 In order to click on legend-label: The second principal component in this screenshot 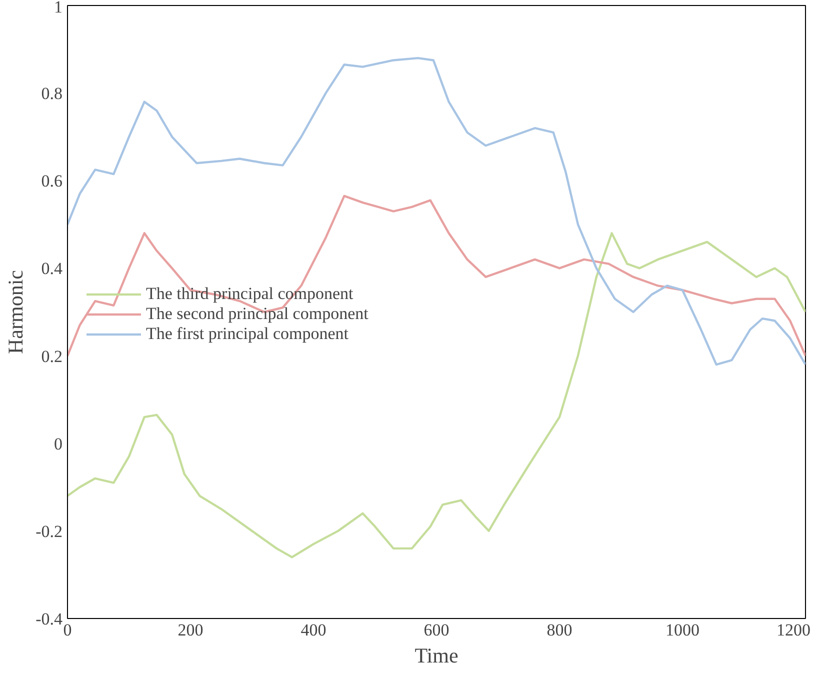, I will do `click(257, 314)`.